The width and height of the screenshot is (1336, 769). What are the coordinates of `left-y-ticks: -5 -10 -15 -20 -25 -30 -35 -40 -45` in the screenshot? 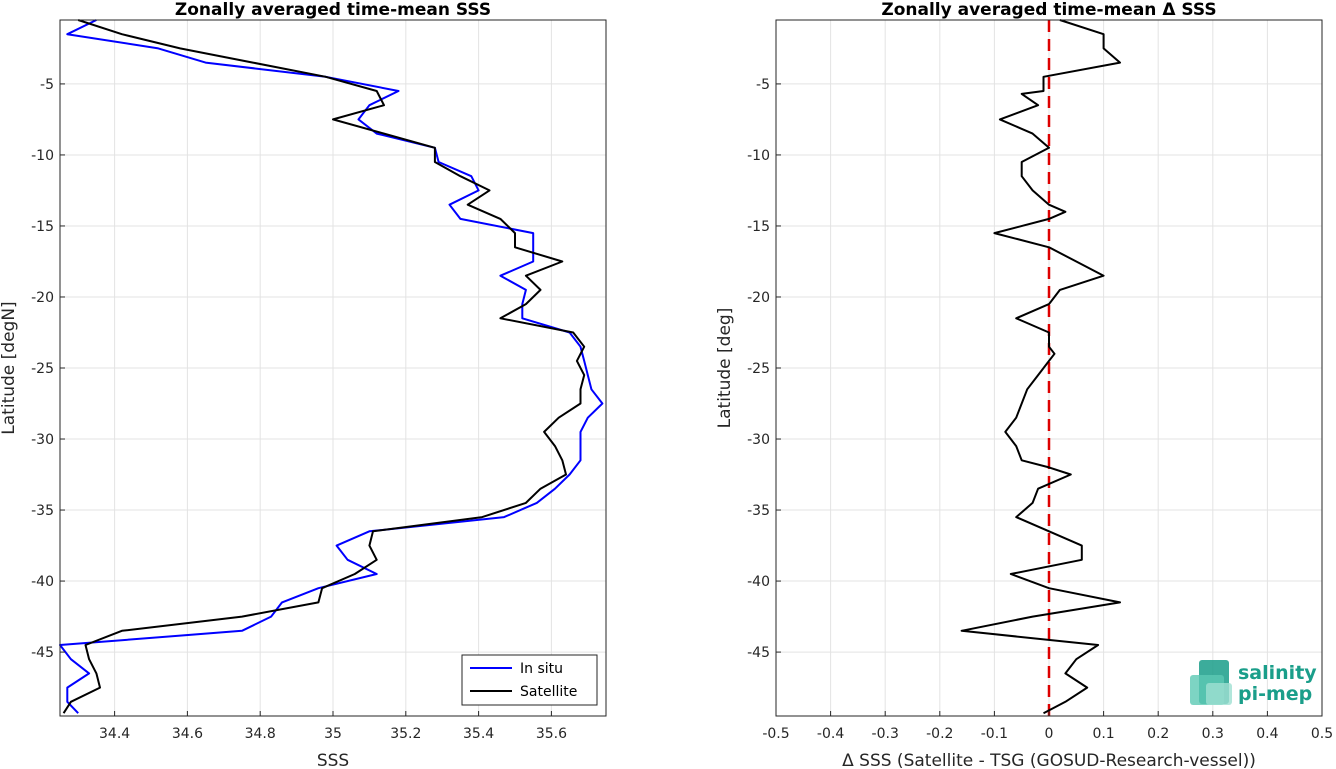 It's located at (48, 369).